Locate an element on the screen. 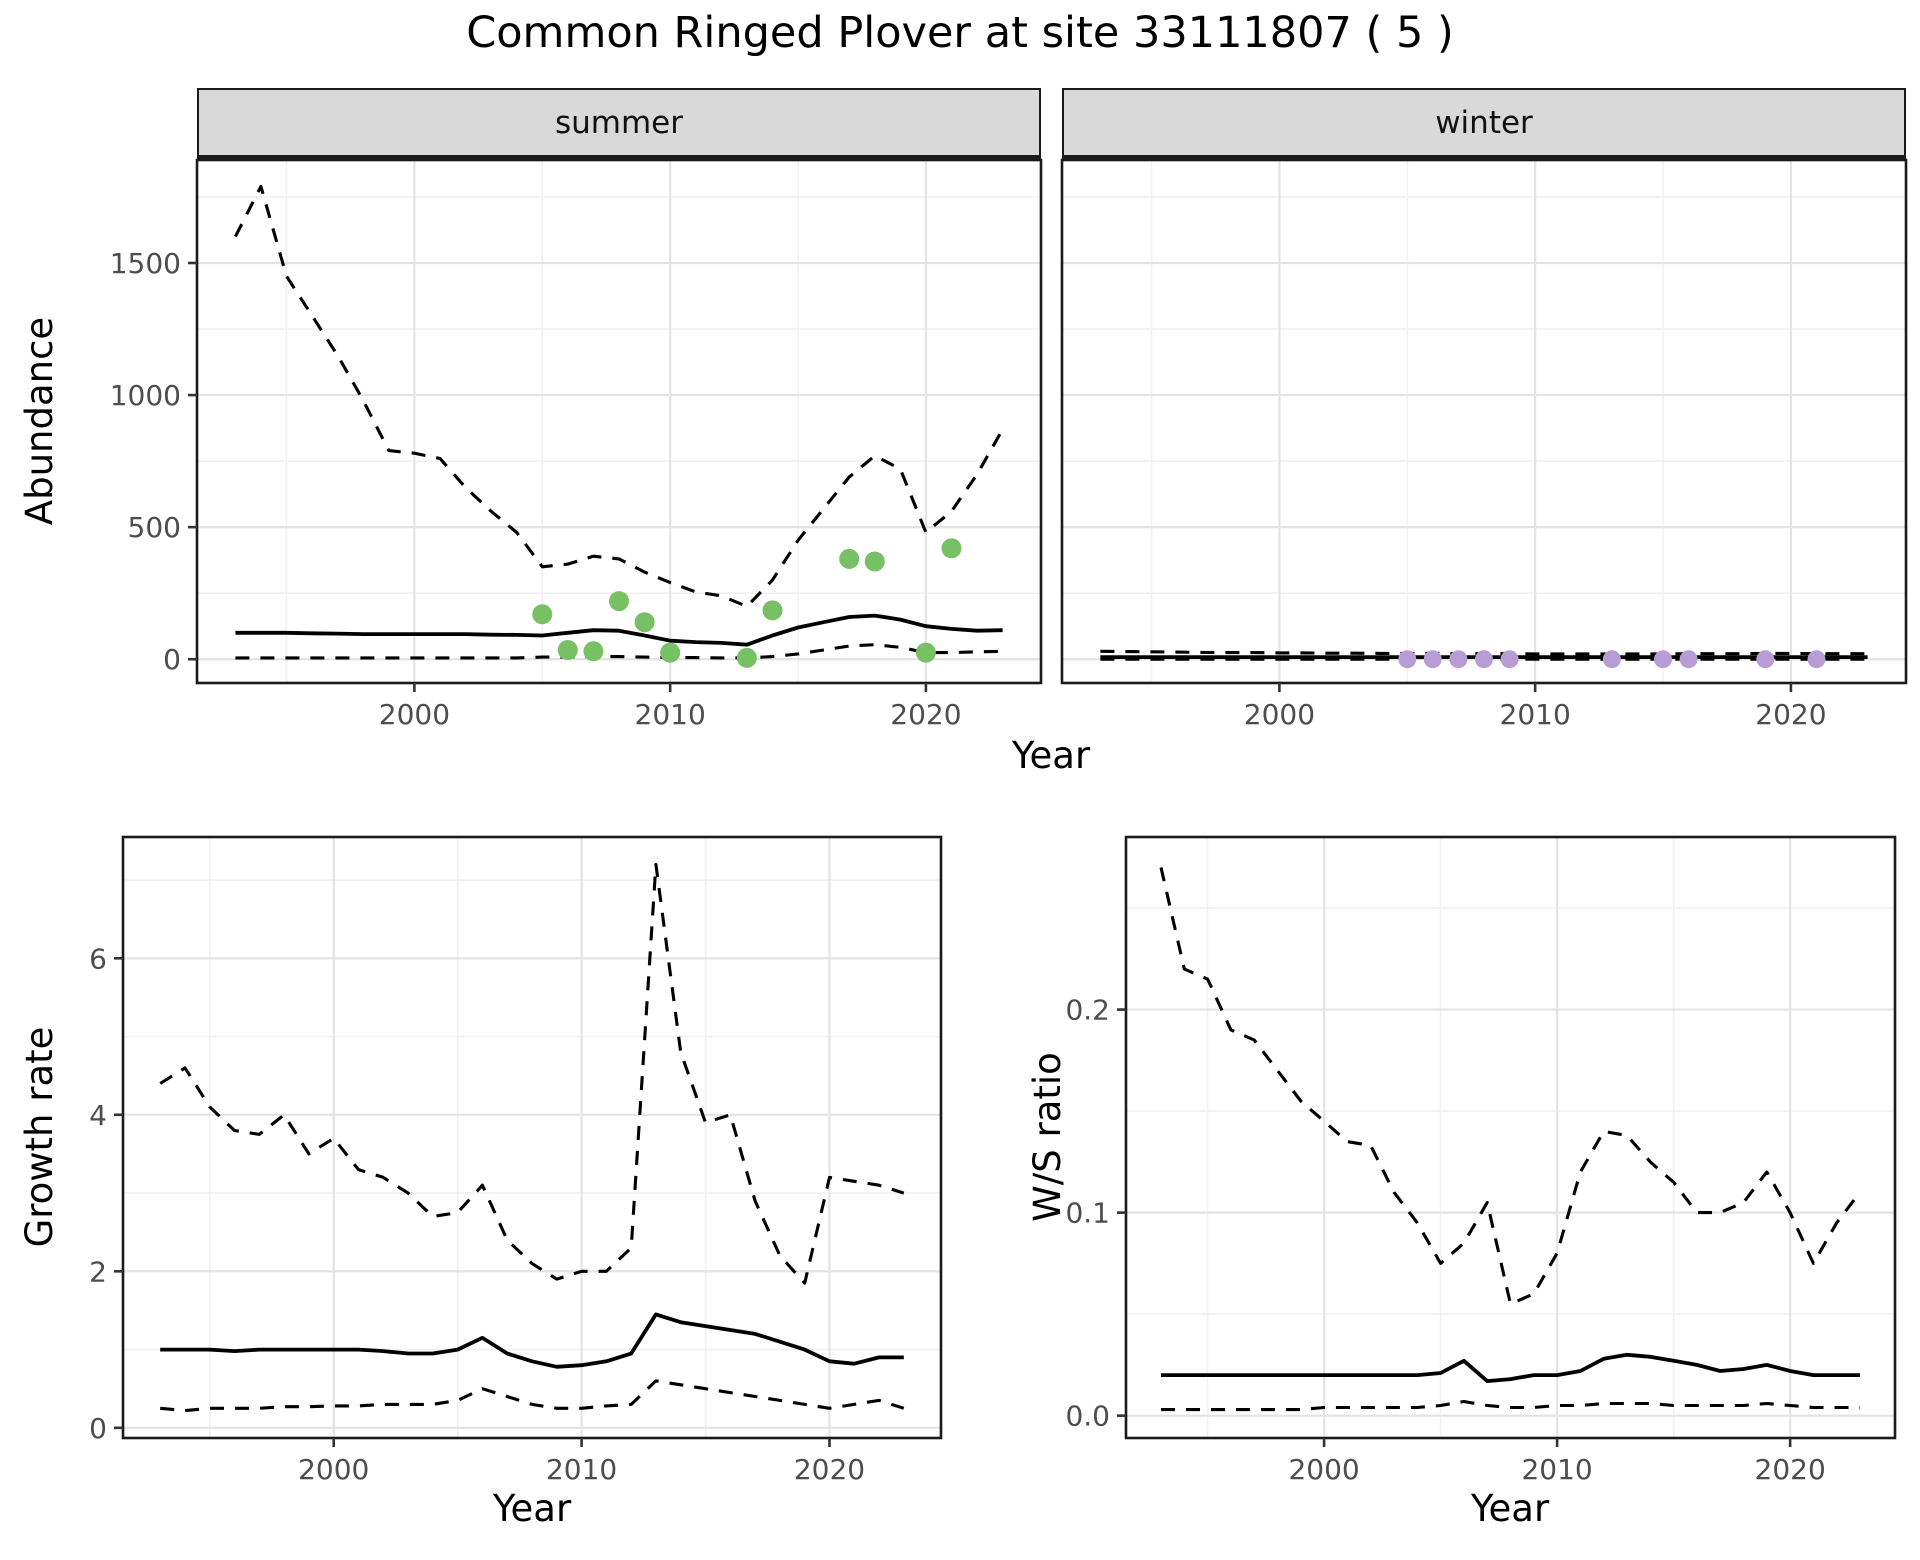 This screenshot has height=1560, width=1920. y-tick-label: 4 is located at coordinates (98, 1115).